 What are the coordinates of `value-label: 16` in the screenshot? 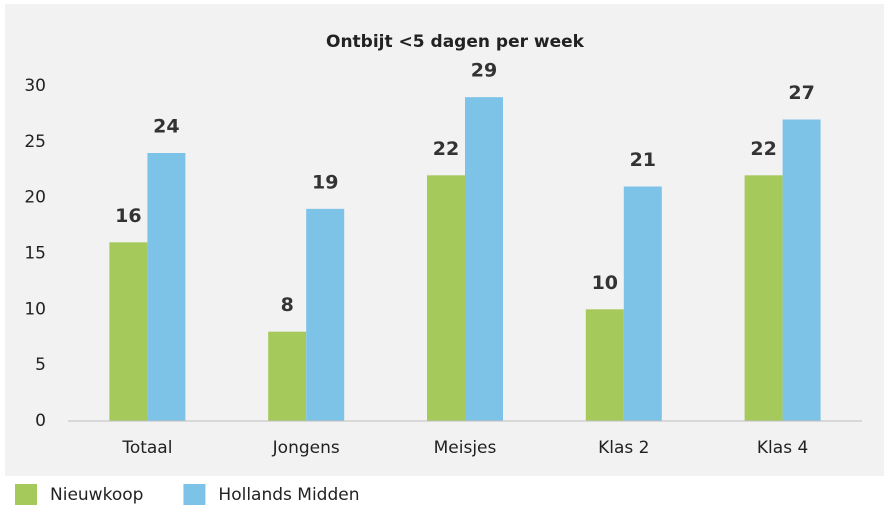 It's located at (128, 216).